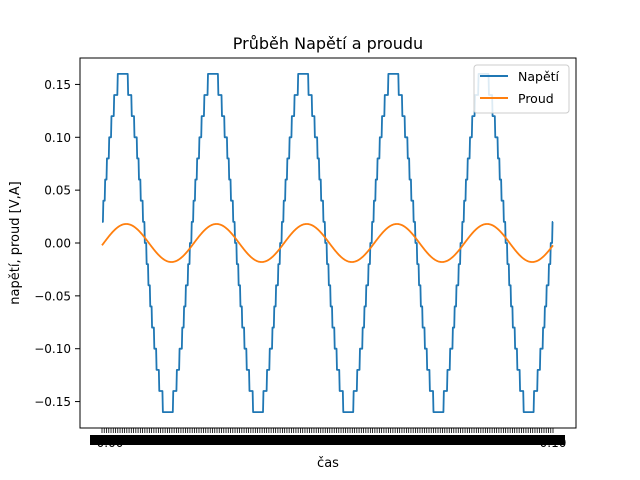  I want to click on legend-label-proud: Proud, so click(536, 98).